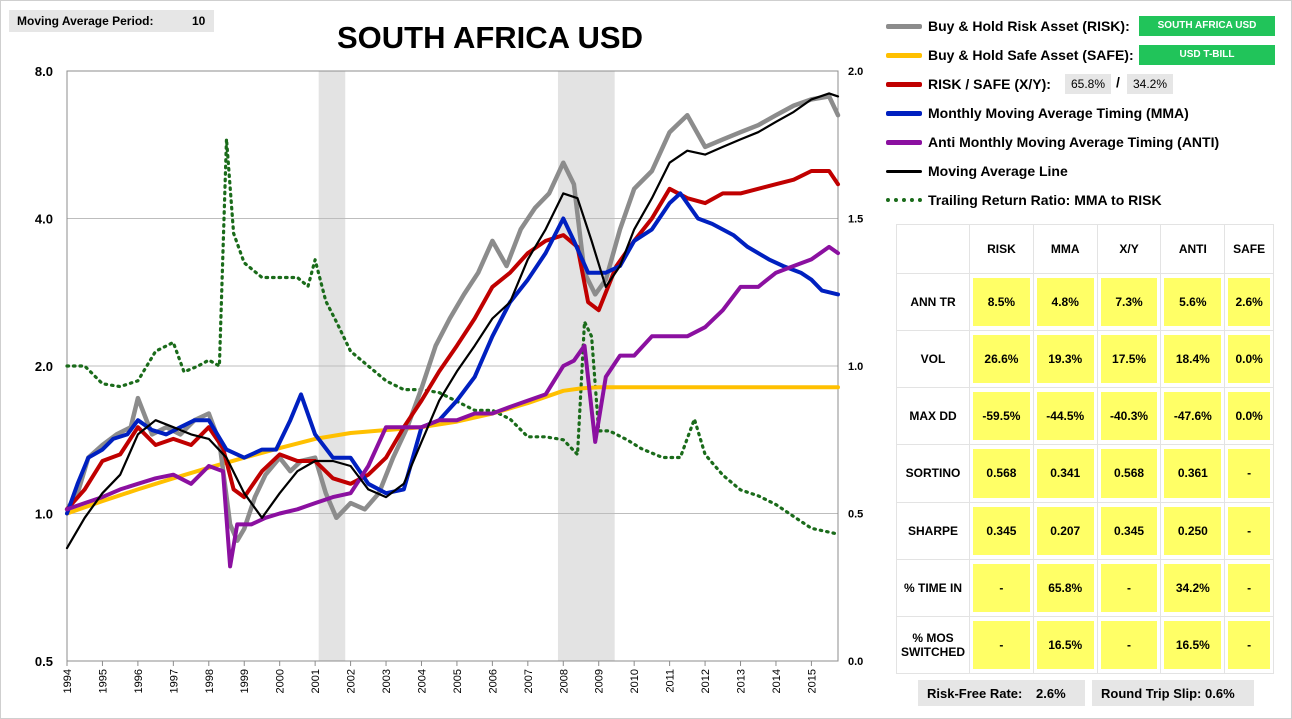 The width and height of the screenshot is (1292, 719). What do you see at coordinates (933, 645) in the screenshot?
I see `stats-row-label: % MOS SWITCHED` at bounding box center [933, 645].